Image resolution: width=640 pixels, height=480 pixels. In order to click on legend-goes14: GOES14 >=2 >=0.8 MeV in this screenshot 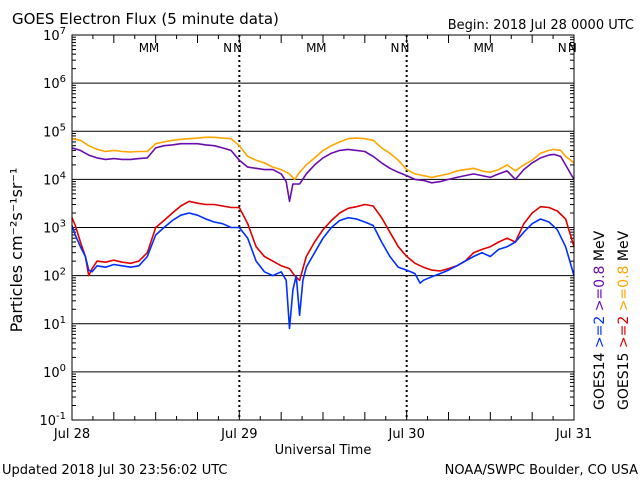, I will do `click(600, 320)`.